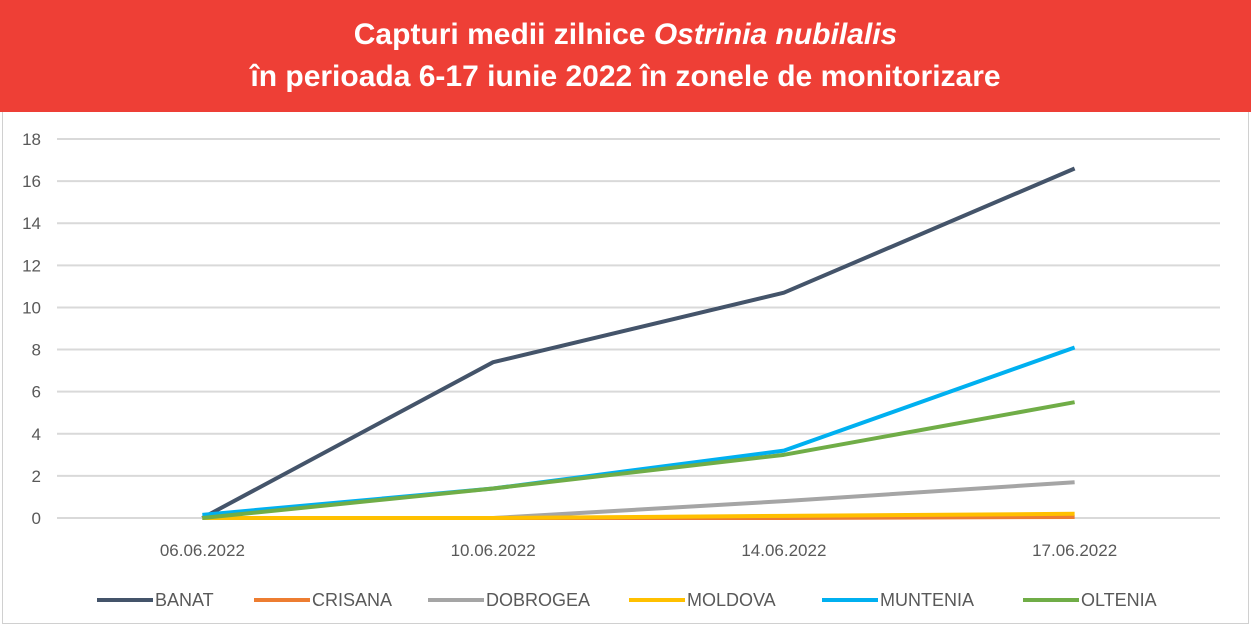 The height and width of the screenshot is (626, 1251). Describe the element at coordinates (352, 600) in the screenshot. I see `legend-label-crisana: CRISANA` at that location.